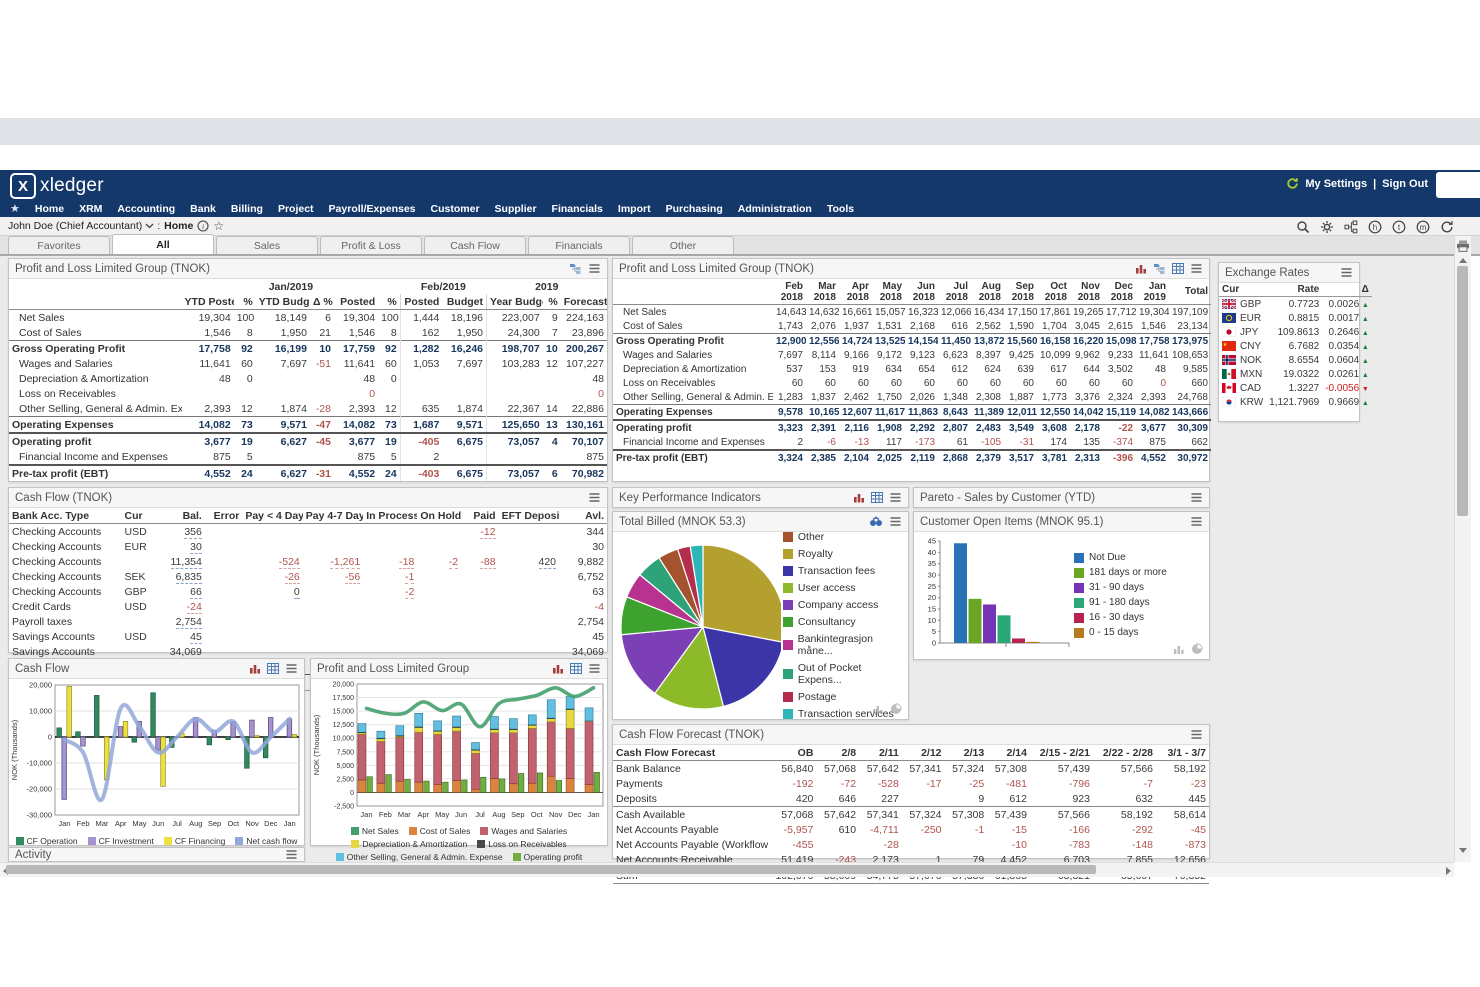  What do you see at coordinates (353, 577) in the screenshot?
I see `table-cell: -56` at bounding box center [353, 577].